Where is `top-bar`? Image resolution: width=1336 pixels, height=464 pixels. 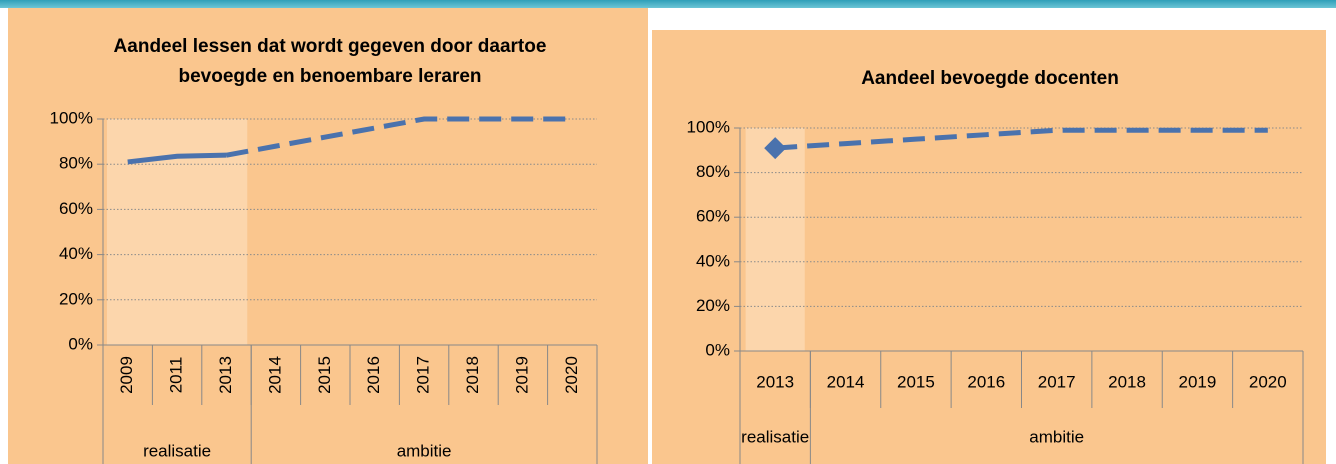 top-bar is located at coordinates (668, 4).